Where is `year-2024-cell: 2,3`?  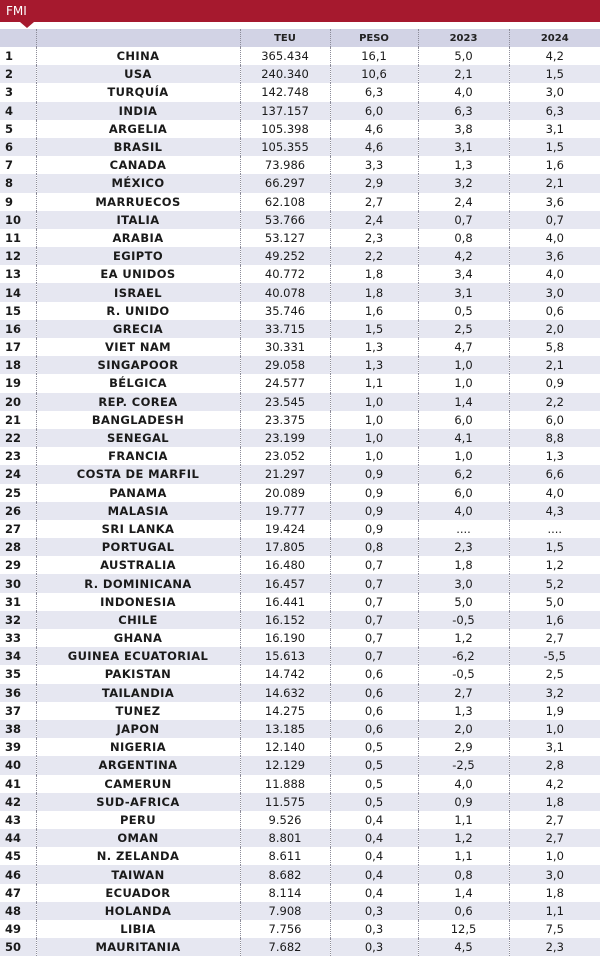
year-2024-cell: 2,3 is located at coordinates (554, 947).